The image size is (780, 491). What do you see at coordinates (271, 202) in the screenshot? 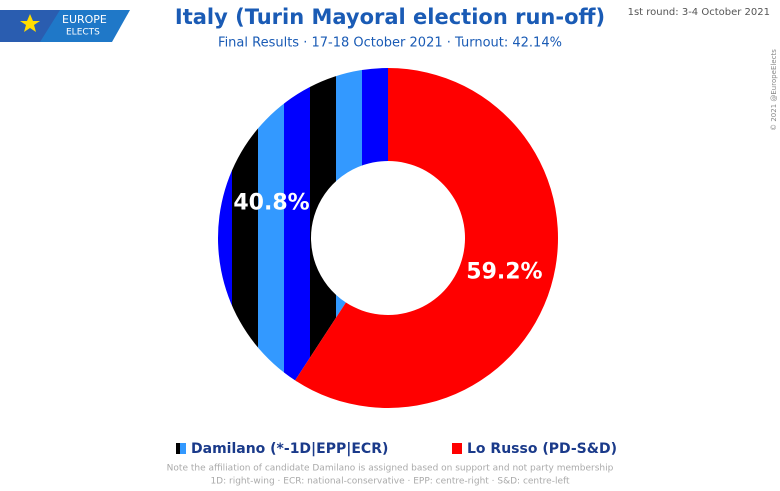
I see `value-label: 40.8%` at bounding box center [271, 202].